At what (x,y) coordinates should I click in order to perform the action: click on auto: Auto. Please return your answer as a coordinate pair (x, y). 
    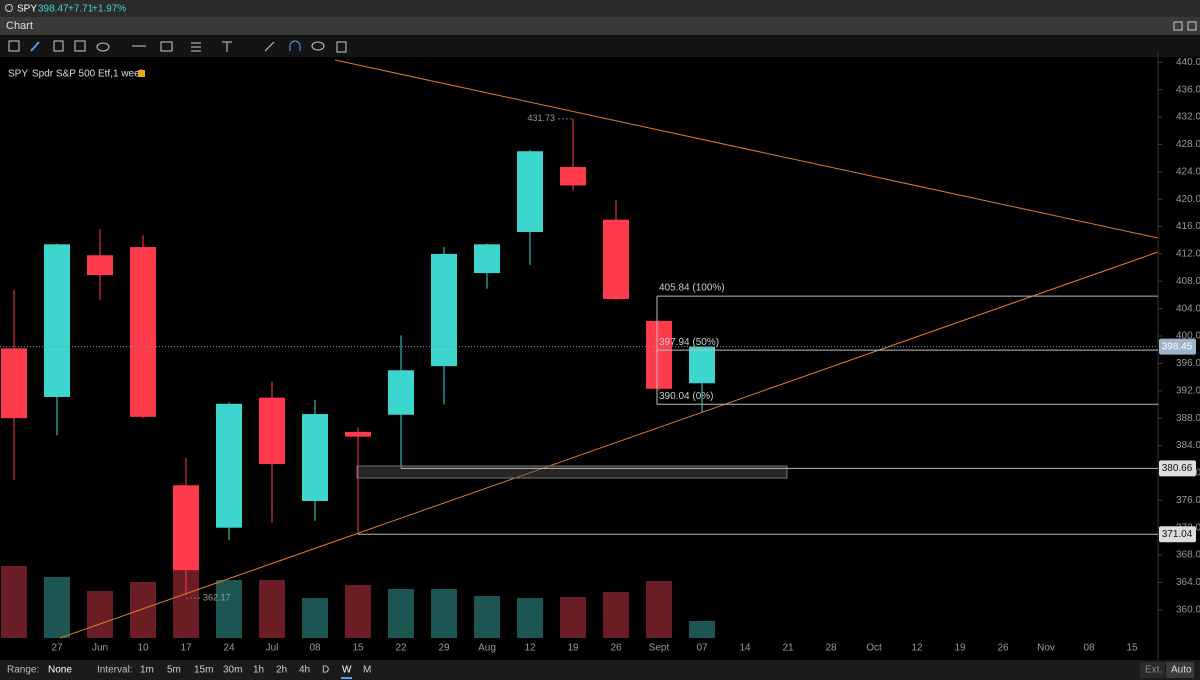
    Looking at the image, I should click on (1181, 670).